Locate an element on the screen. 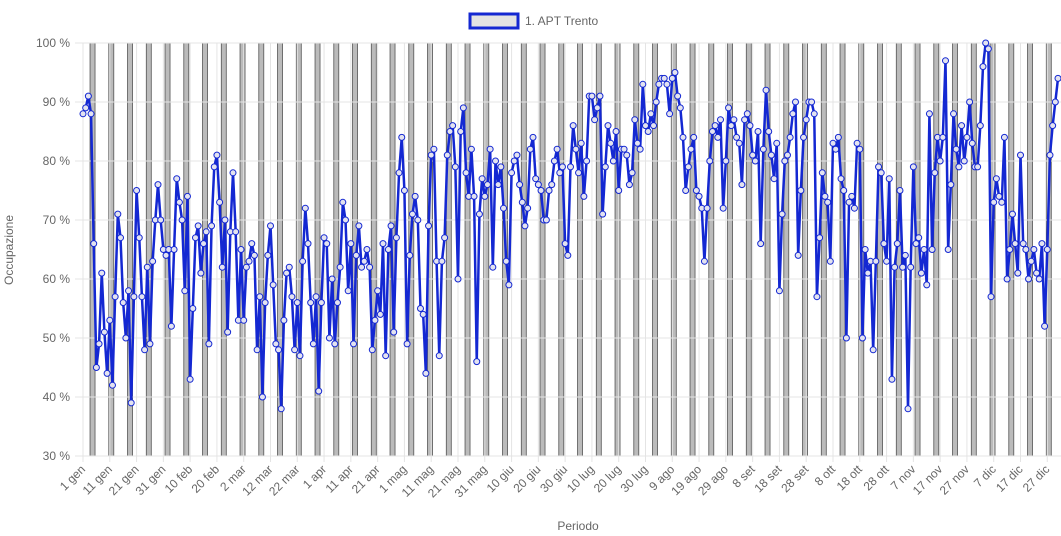  x-tick-label: 10 lug is located at coordinates (580, 478).